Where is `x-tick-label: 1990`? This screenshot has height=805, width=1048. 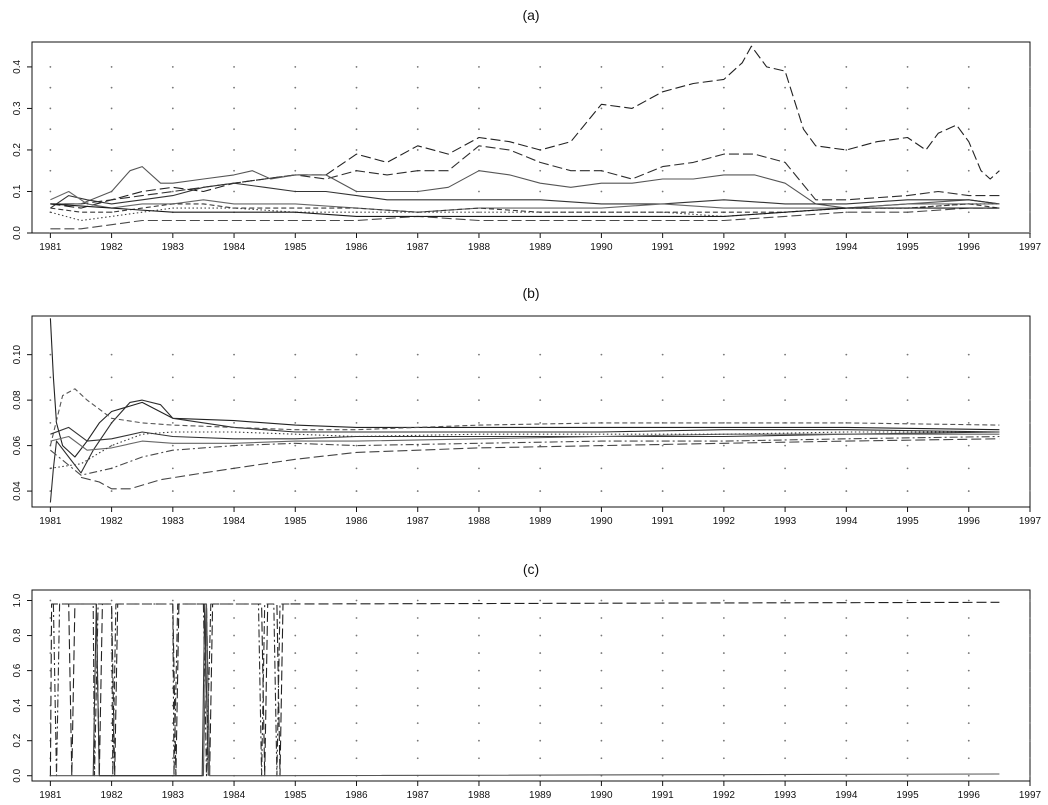 x-tick-label: 1990 is located at coordinates (601, 521).